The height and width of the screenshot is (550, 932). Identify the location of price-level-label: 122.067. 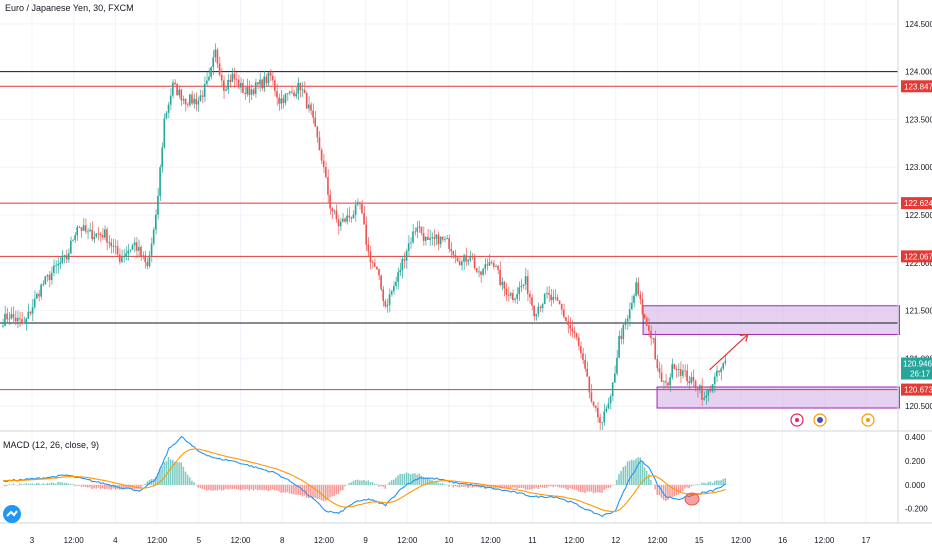
(918, 256).